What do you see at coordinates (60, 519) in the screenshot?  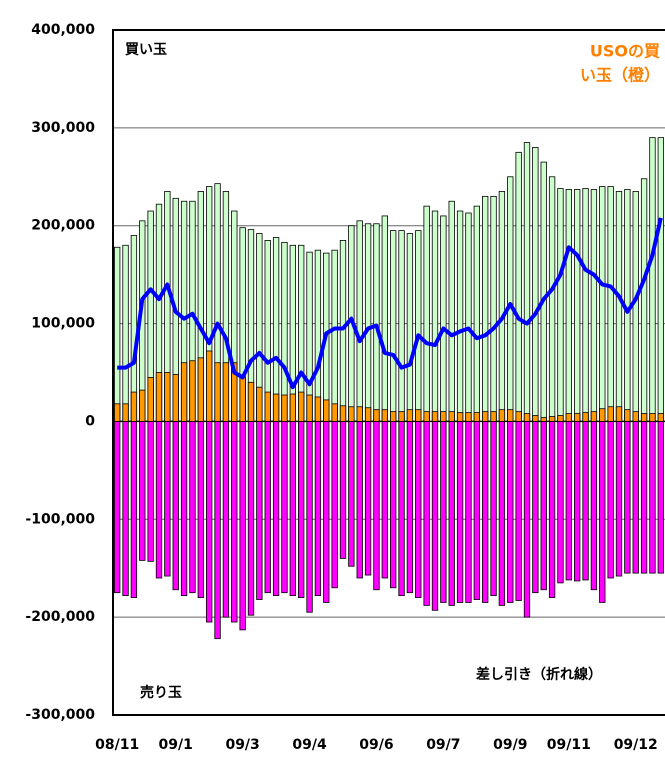 I see `y-tick-label: -100,000` at bounding box center [60, 519].